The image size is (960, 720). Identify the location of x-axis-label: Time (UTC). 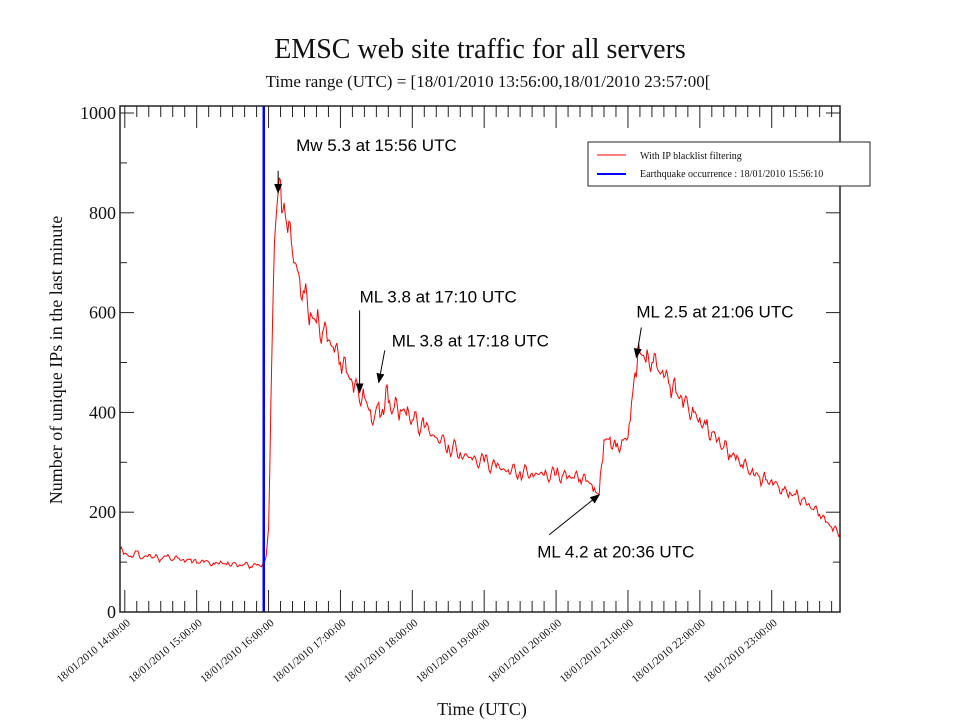
(482, 709).